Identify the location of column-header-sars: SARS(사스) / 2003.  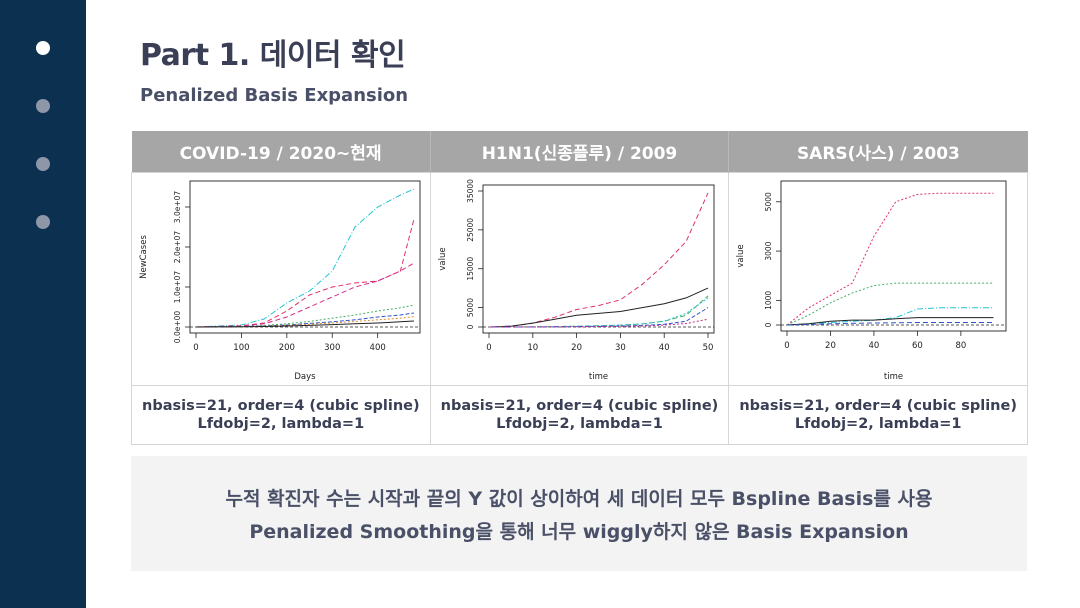
(878, 152).